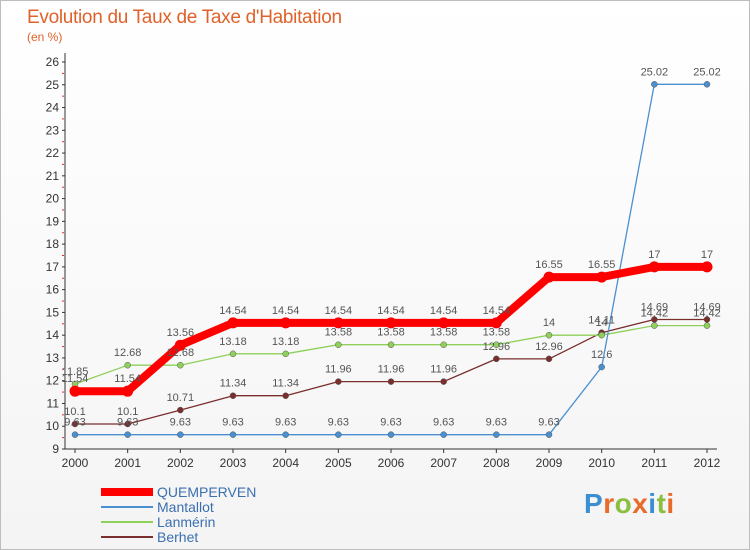  What do you see at coordinates (53, 335) in the screenshot?
I see `y-tick-label: 14` at bounding box center [53, 335].